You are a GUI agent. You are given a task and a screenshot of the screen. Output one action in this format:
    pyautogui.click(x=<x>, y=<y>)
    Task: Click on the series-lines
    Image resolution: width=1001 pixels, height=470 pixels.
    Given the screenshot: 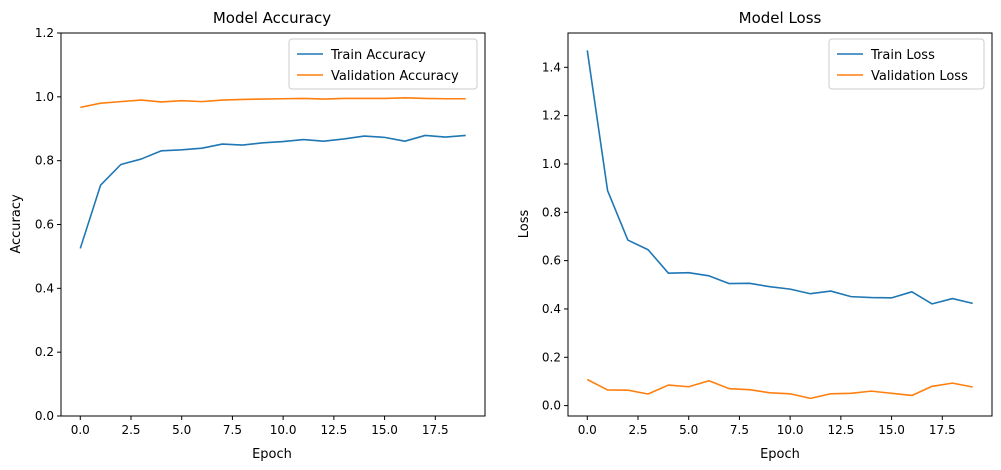 What is the action you would take?
    pyautogui.click(x=272, y=172)
    